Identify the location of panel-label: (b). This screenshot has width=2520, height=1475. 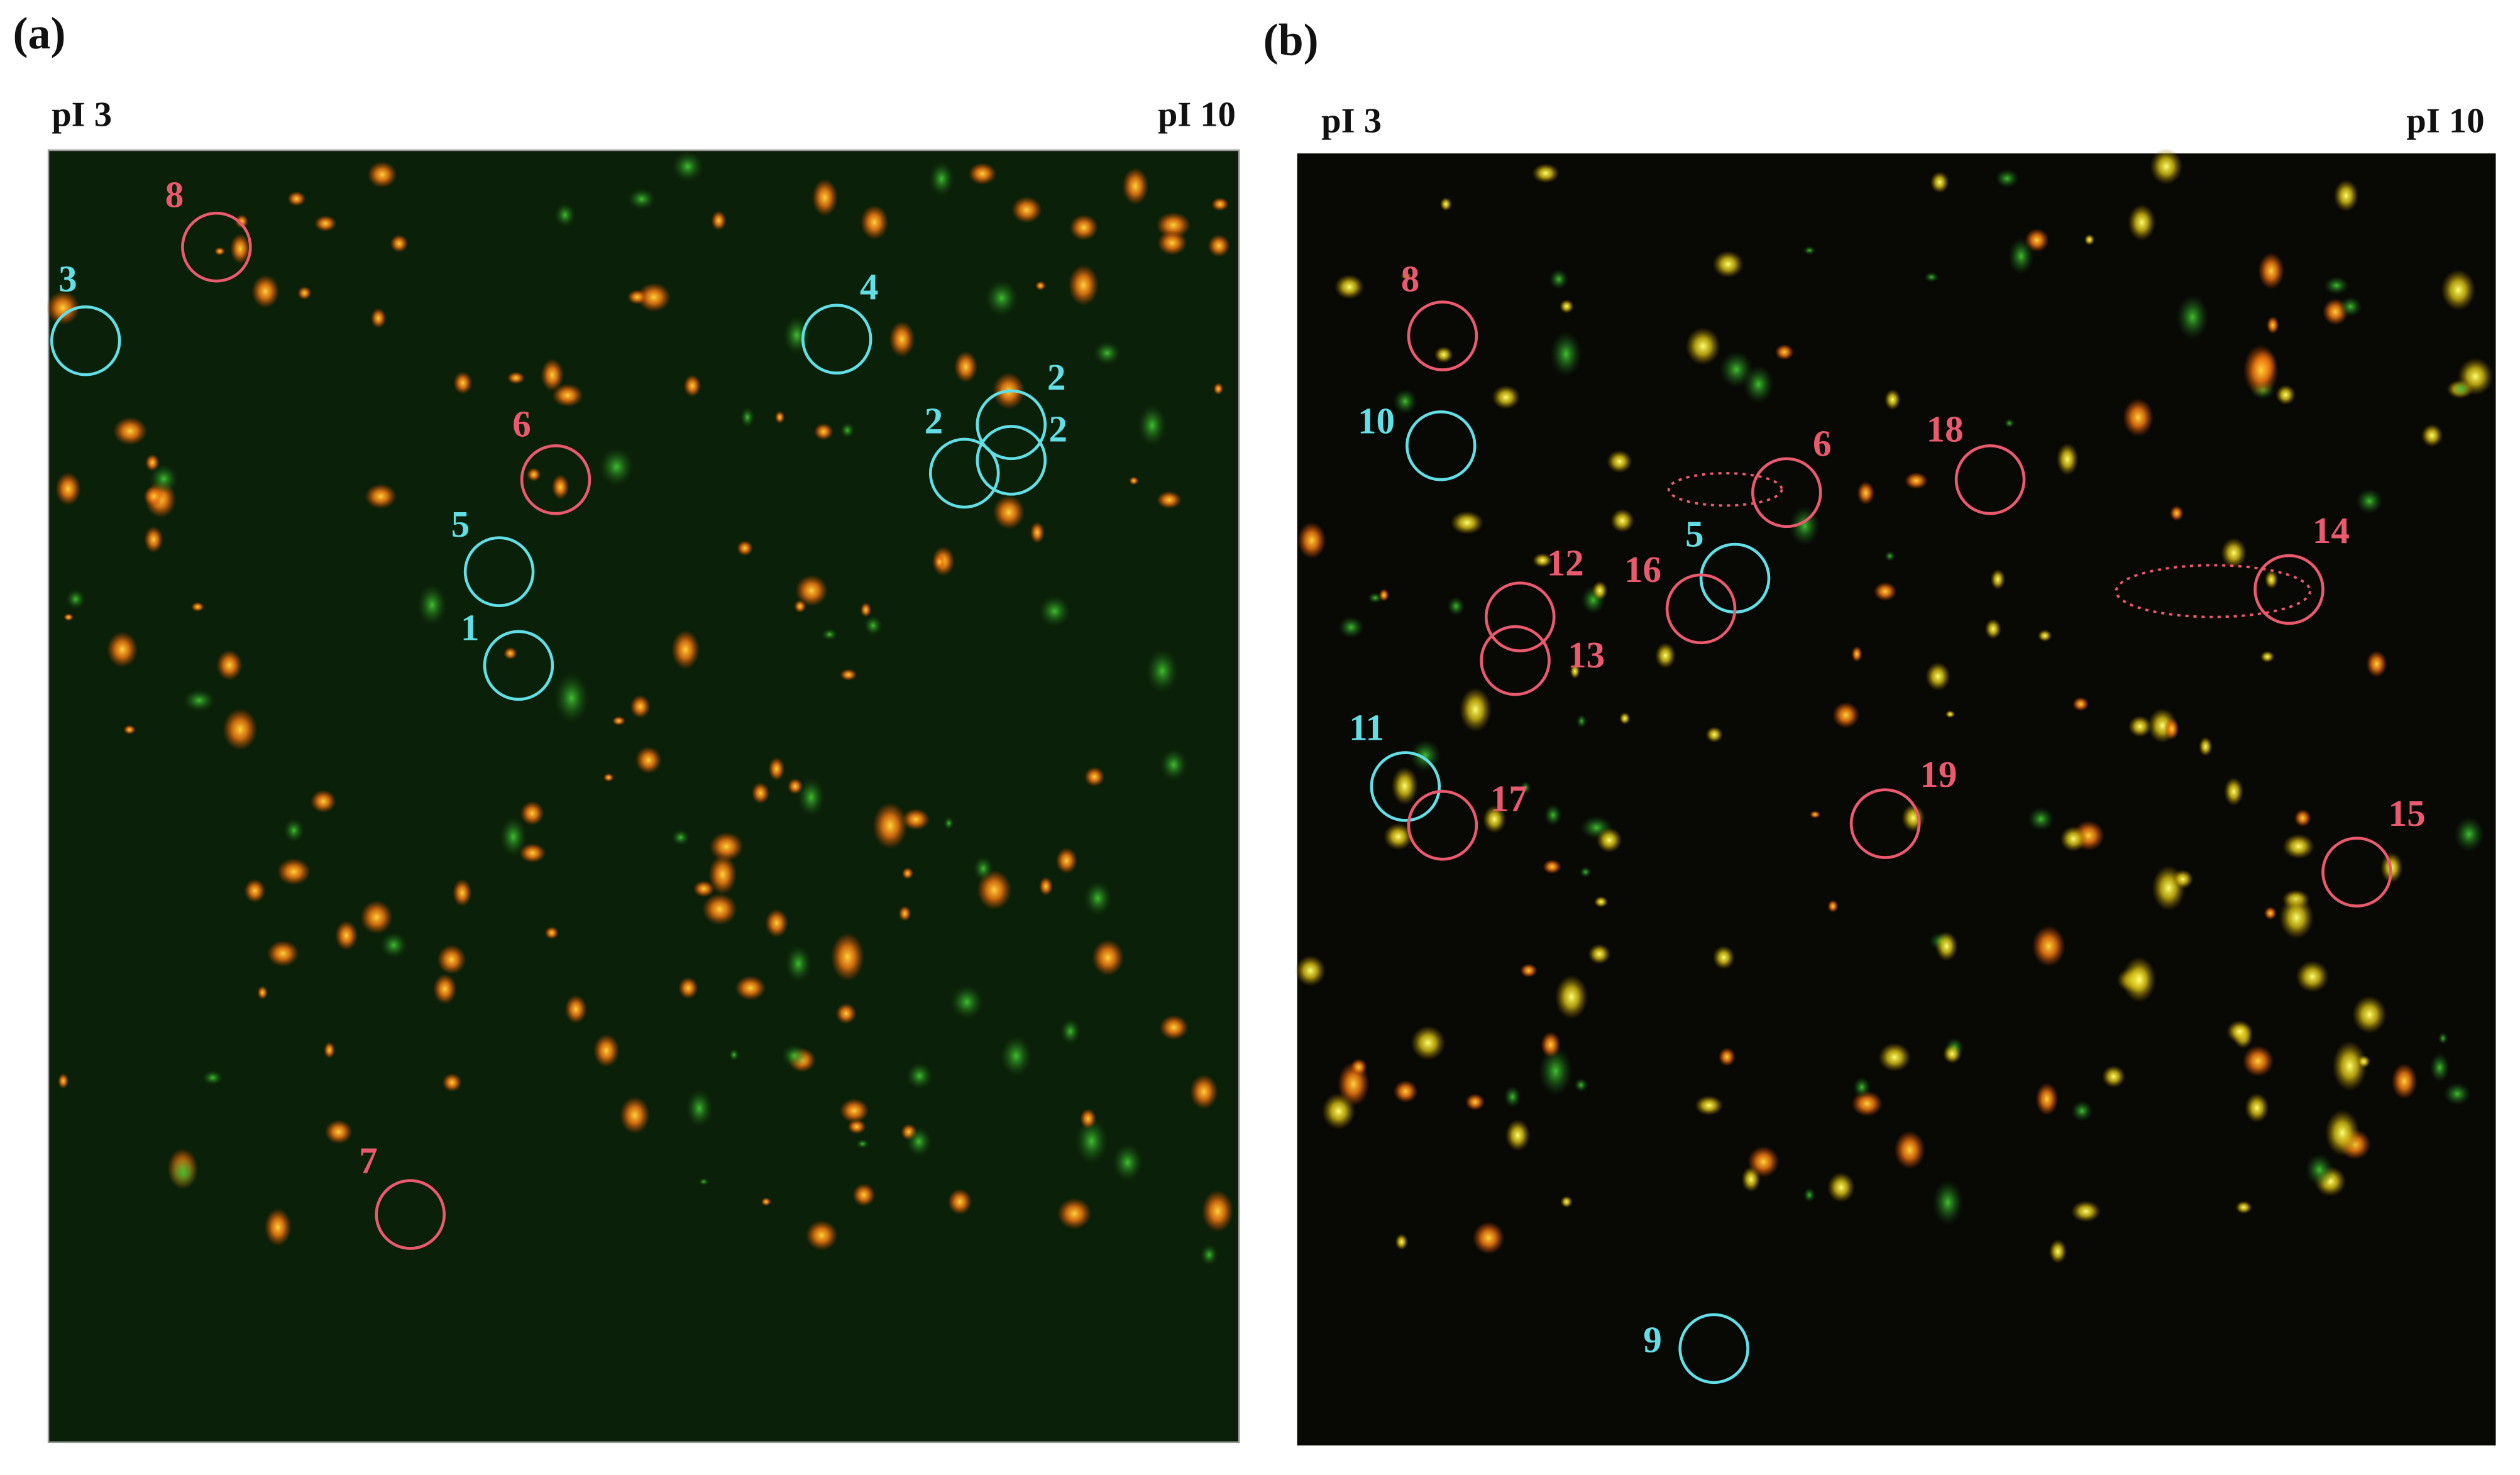
(1291, 39).